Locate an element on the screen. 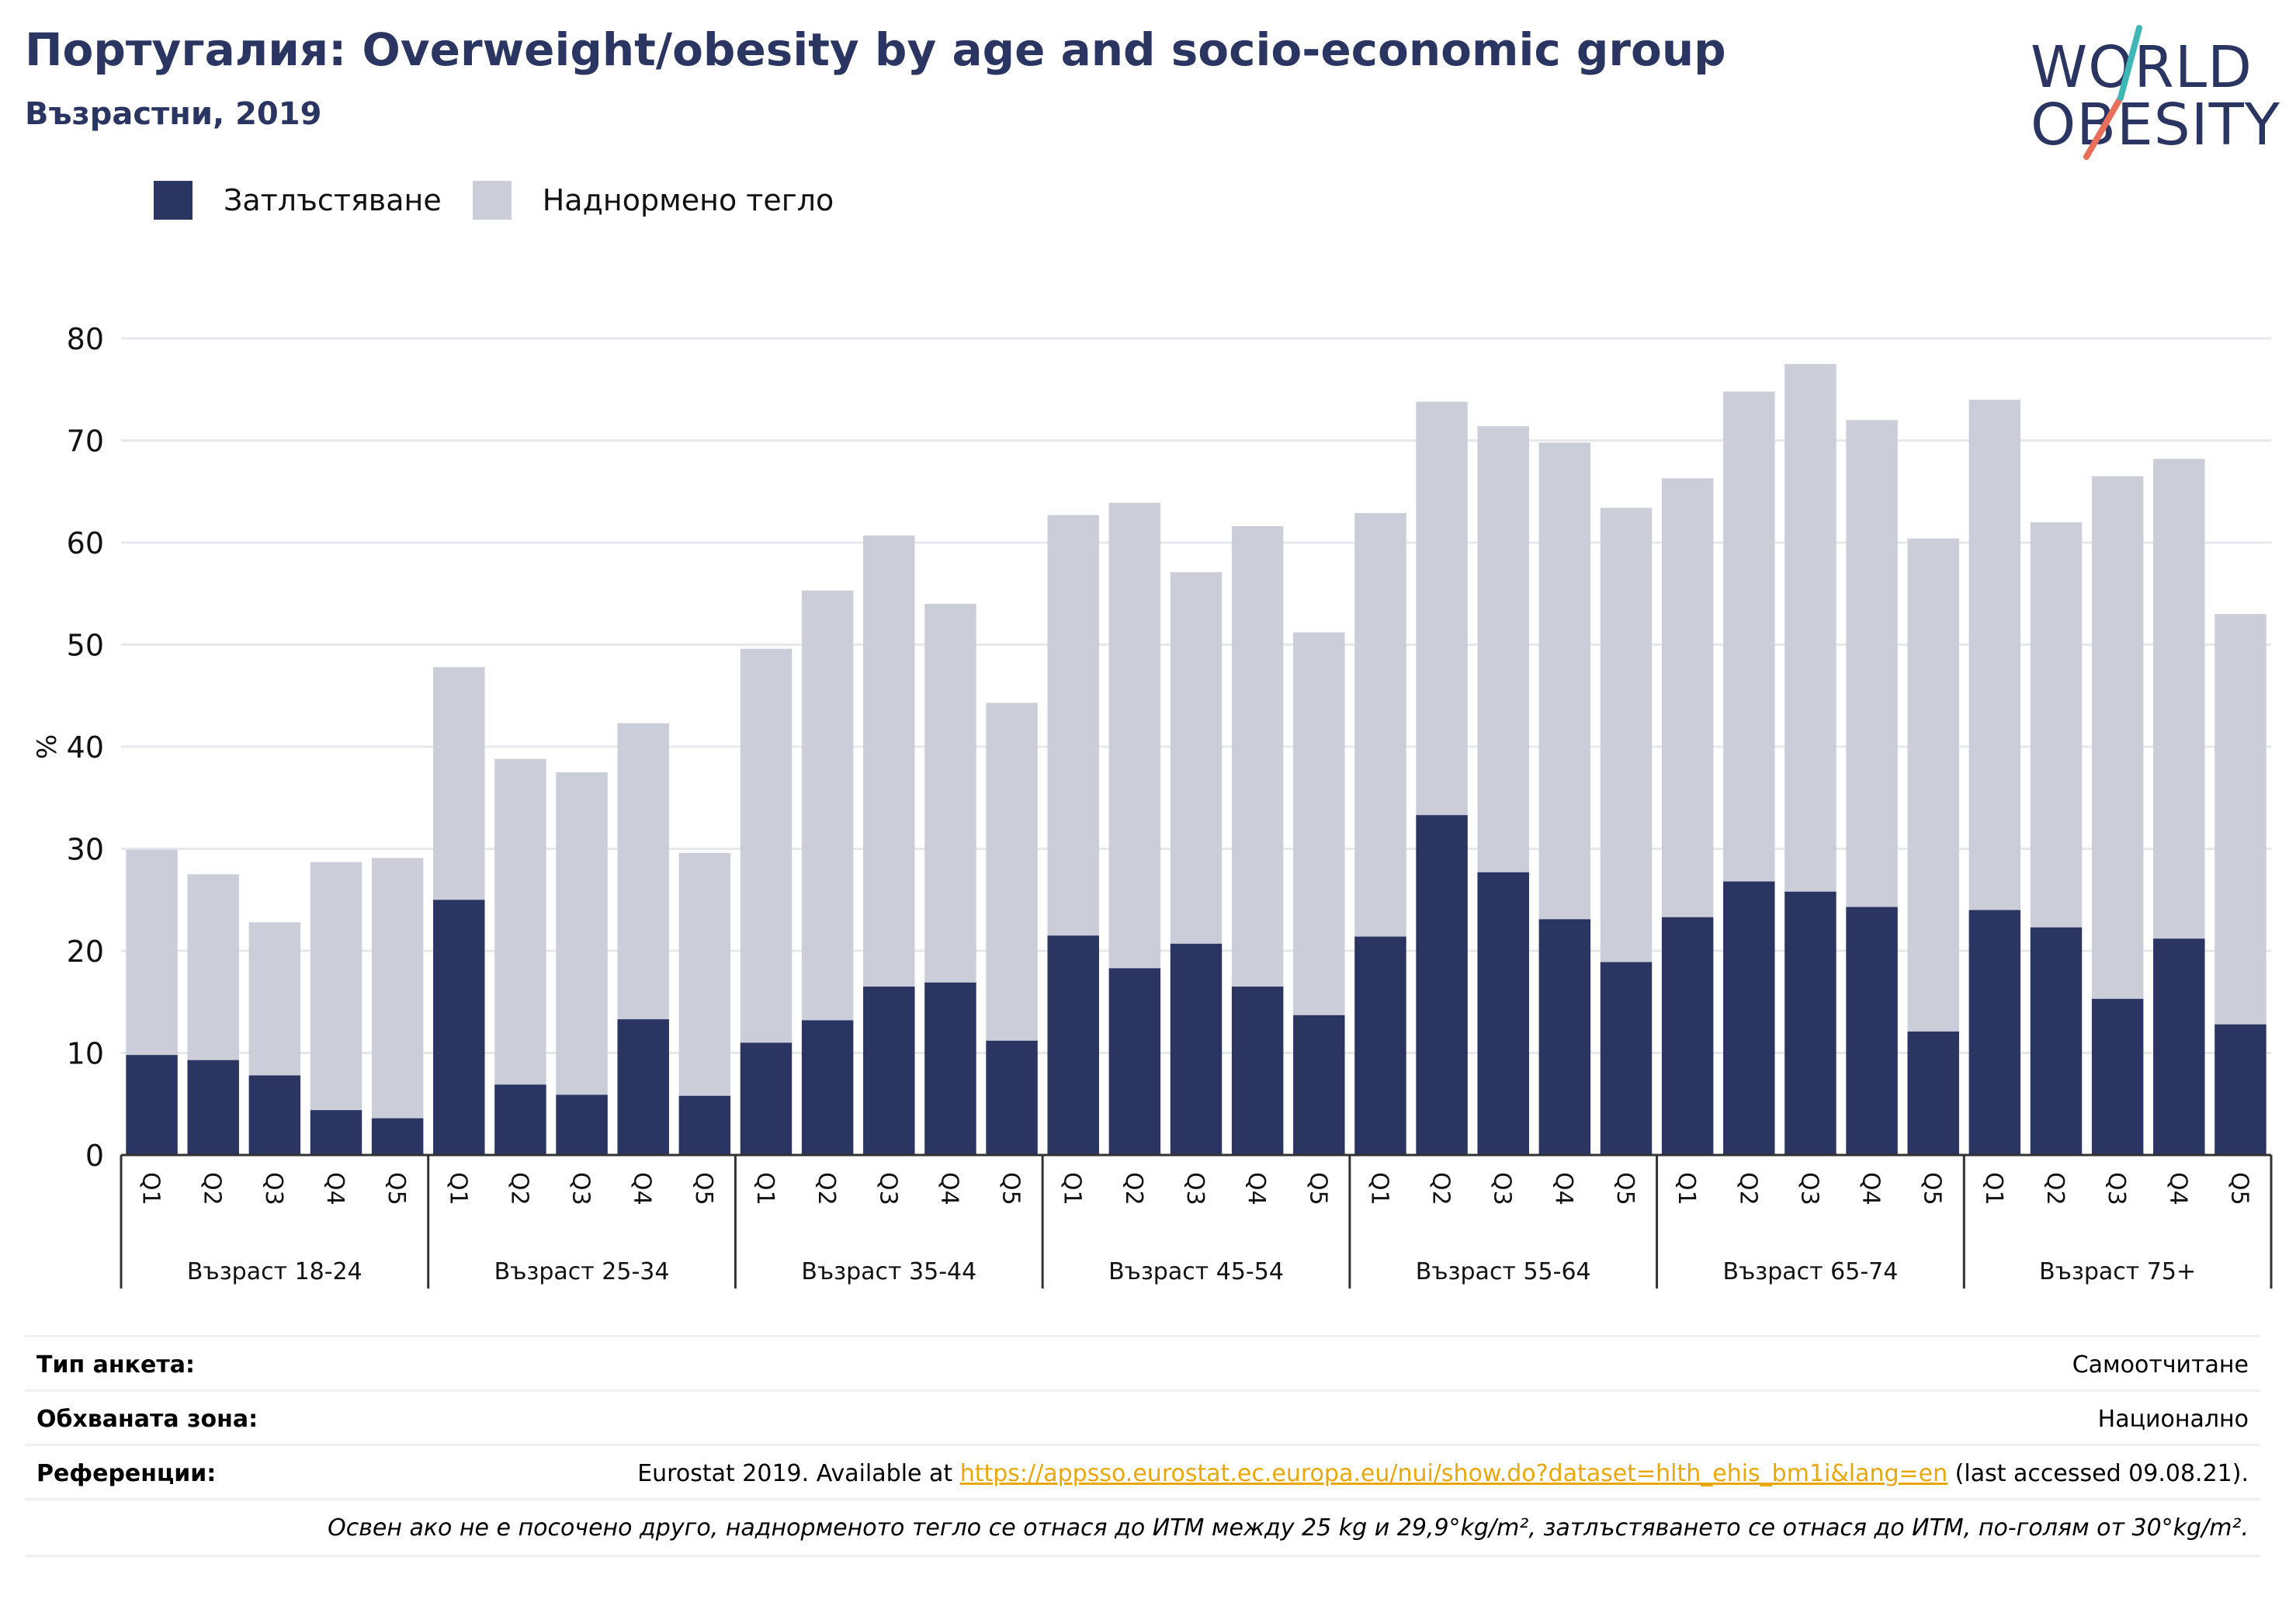 This screenshot has width=2296, height=1599. y-tick-label: 70 is located at coordinates (85, 442).